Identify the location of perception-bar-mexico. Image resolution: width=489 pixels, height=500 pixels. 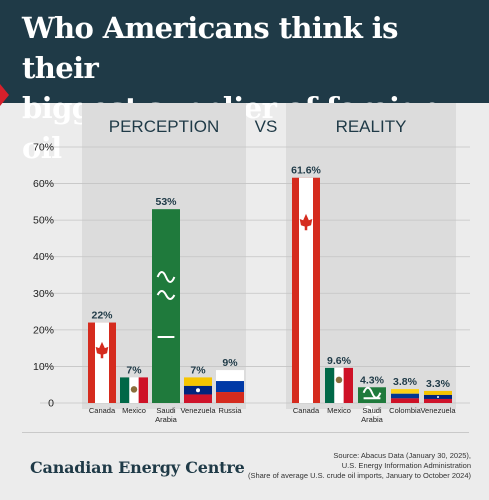
(134, 390).